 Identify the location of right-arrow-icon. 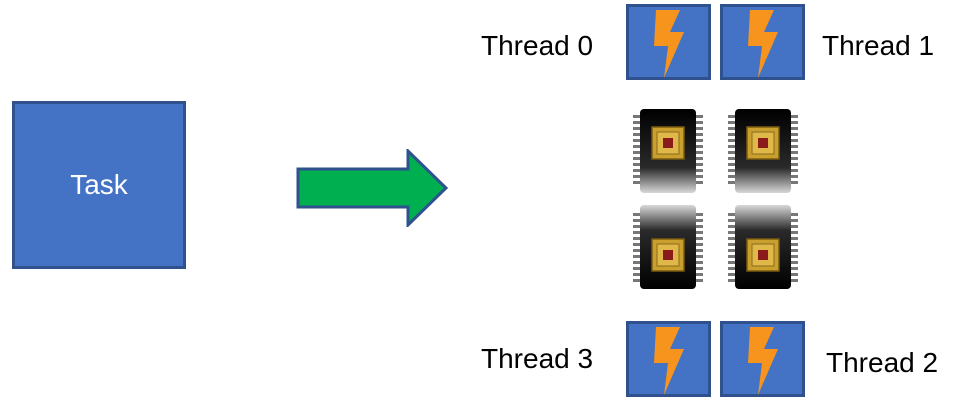
(372, 188).